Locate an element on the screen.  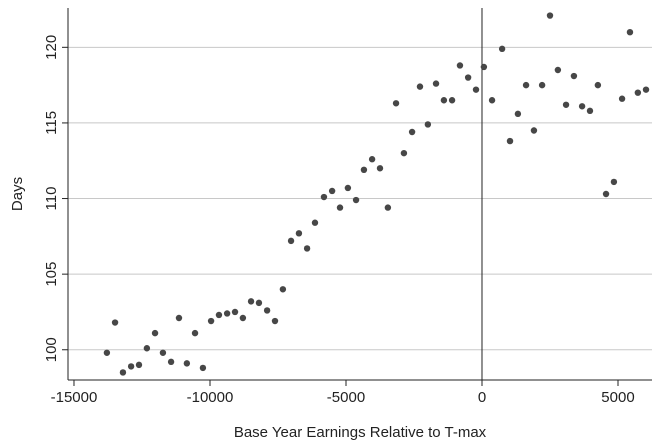
y-axis-label: Days is located at coordinates (17, 194).